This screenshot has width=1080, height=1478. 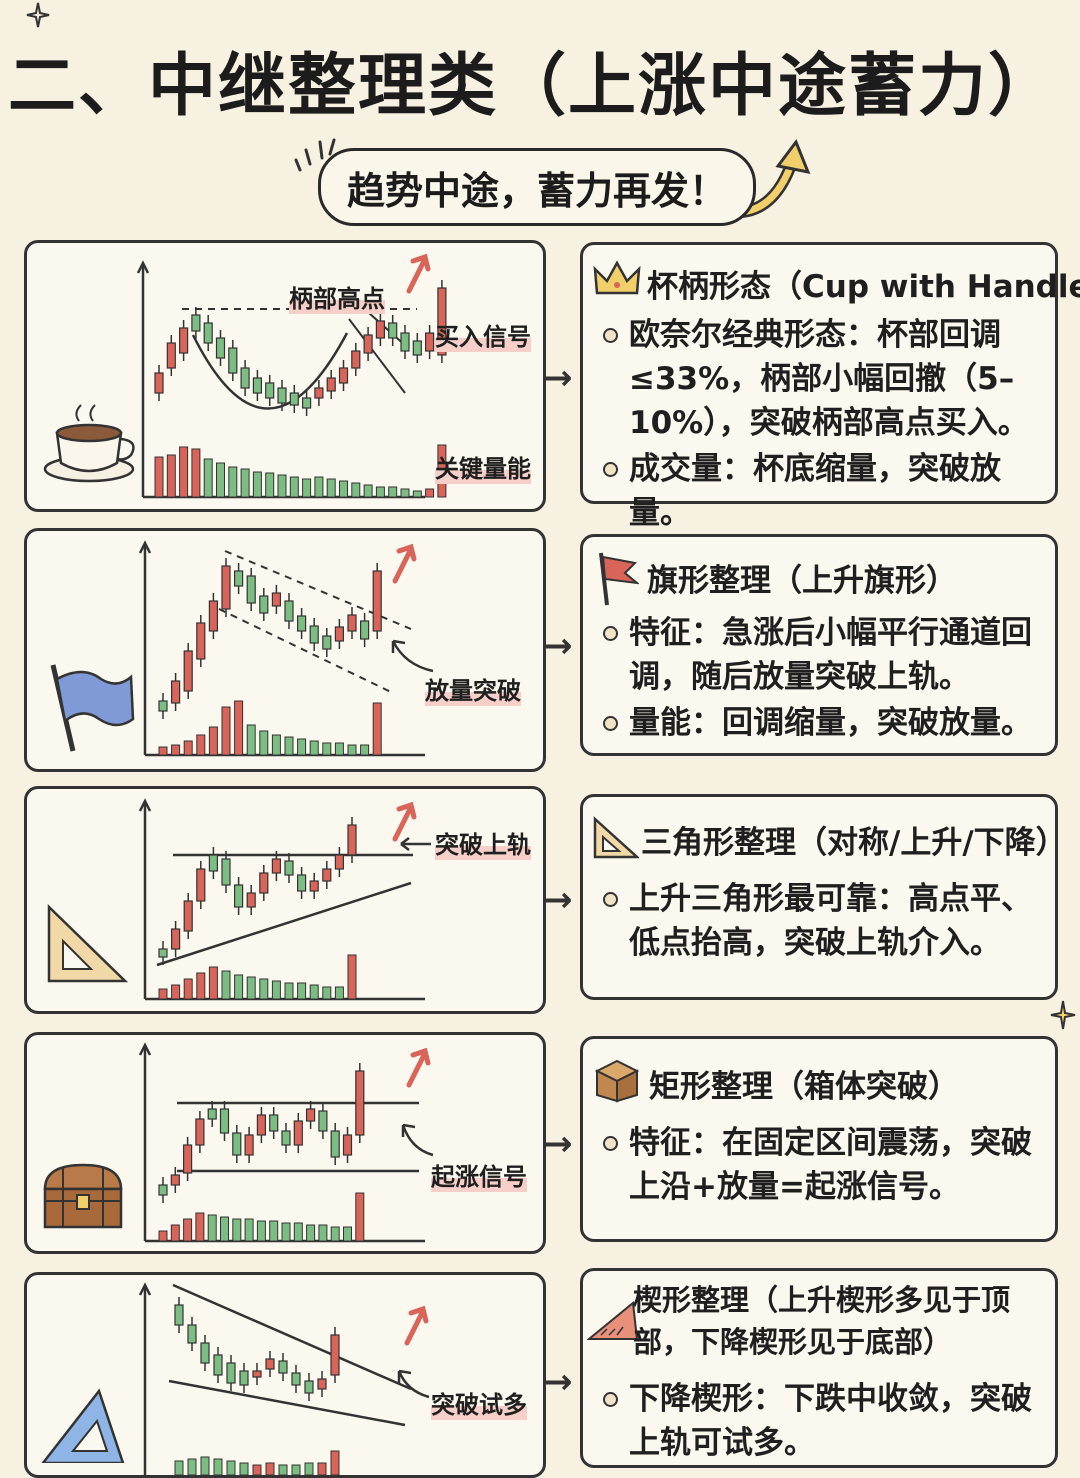 What do you see at coordinates (412, 656) in the screenshot?
I see `curved-pointer-icon` at bounding box center [412, 656].